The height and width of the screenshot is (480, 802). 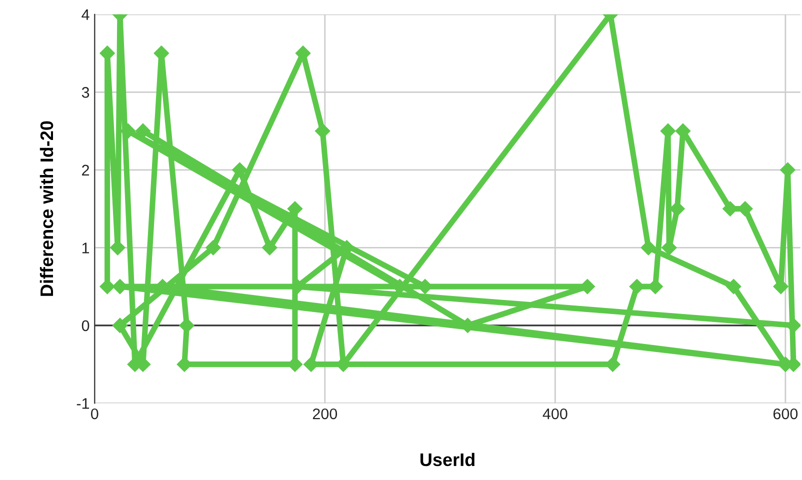 What do you see at coordinates (86, 14) in the screenshot?
I see `y-tick-label: 4` at bounding box center [86, 14].